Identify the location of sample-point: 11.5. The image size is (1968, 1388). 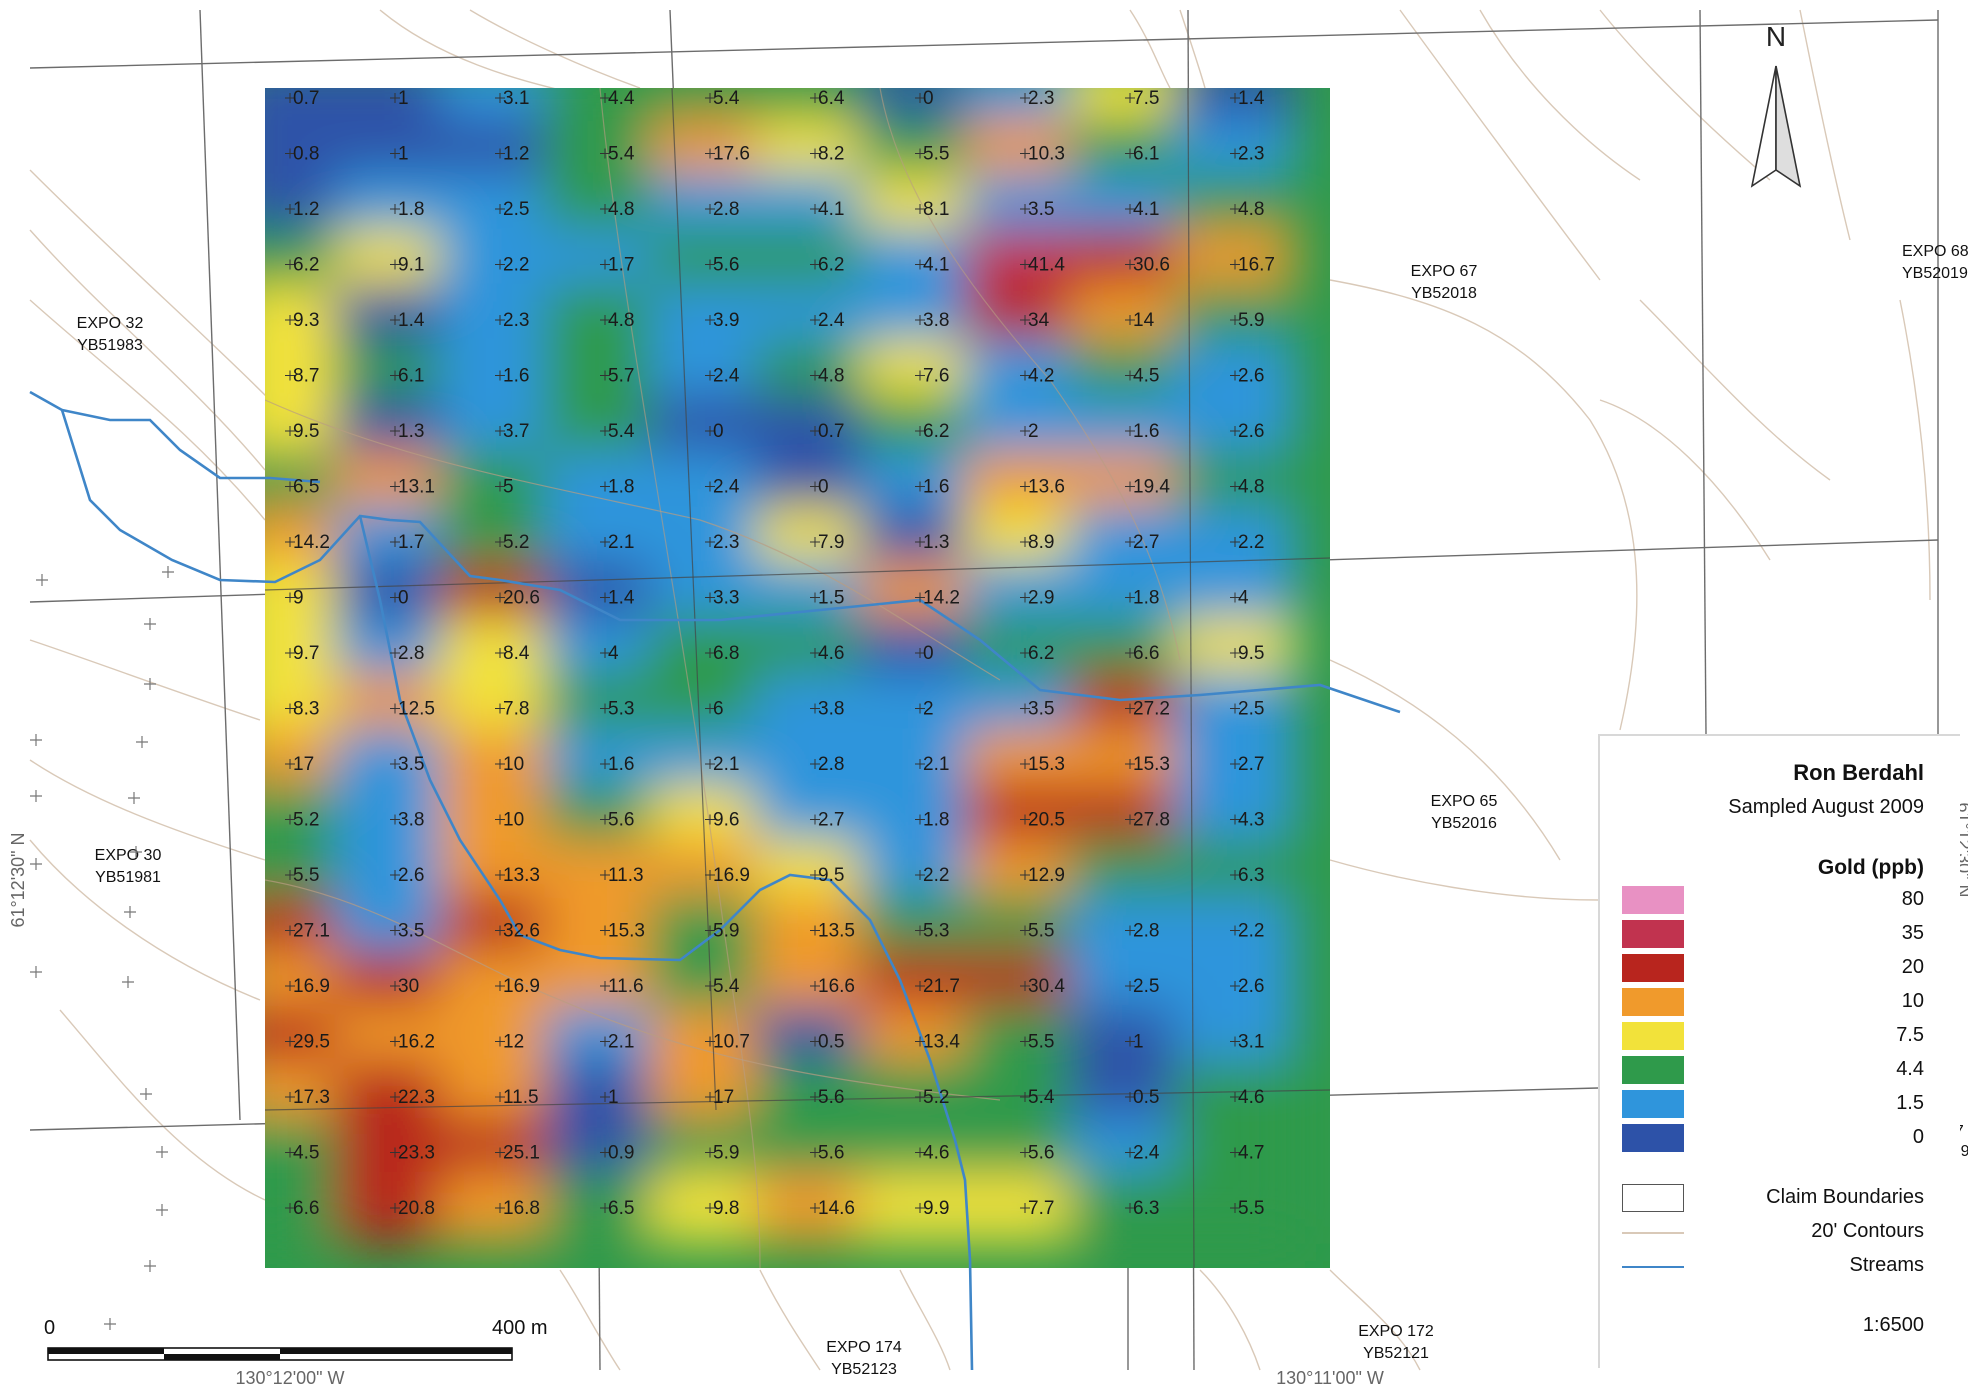
(517, 1097).